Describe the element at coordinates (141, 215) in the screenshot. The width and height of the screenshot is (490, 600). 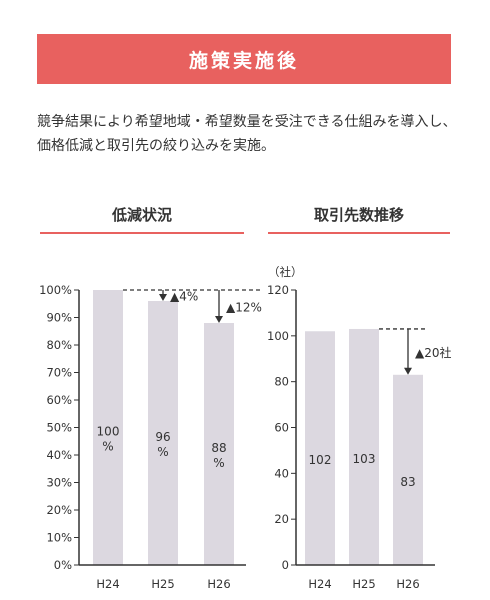
I see `chart1-title: 低減状況` at that location.